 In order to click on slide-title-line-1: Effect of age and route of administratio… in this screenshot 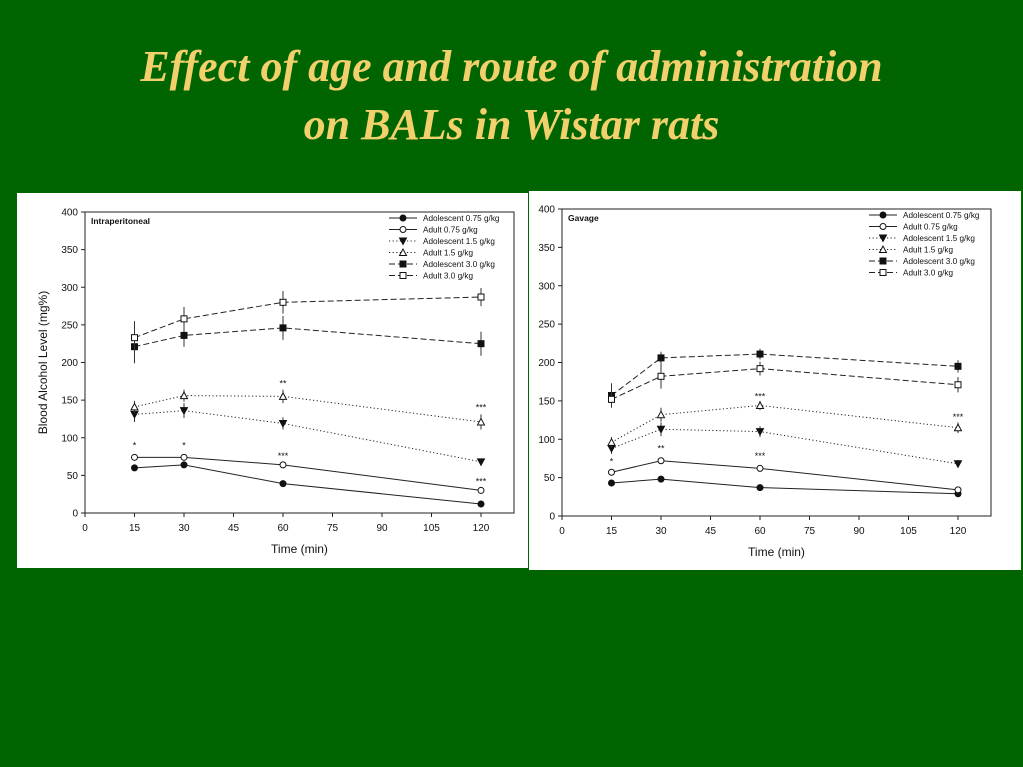, I will do `click(511, 66)`.